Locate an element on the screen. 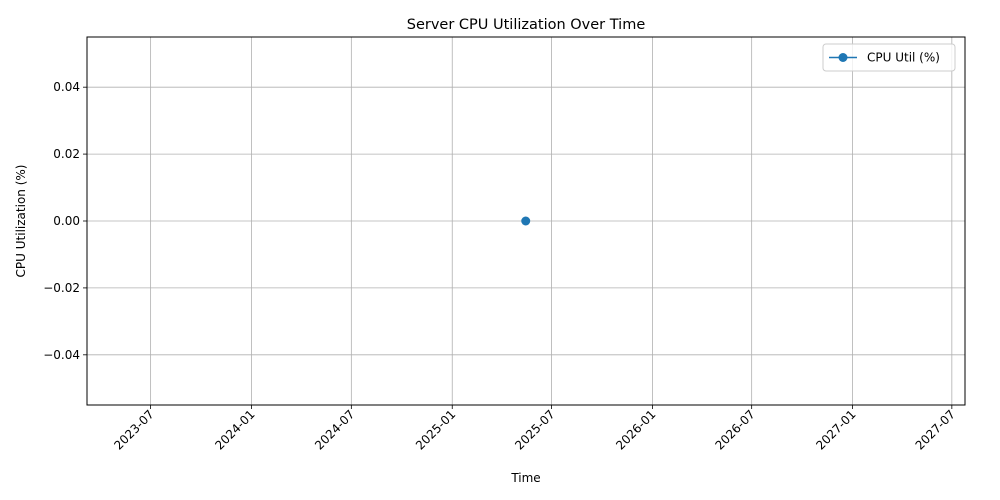 Image resolution: width=1000 pixels, height=500 pixels. x-tick-label: 2025-01 is located at coordinates (435, 429).